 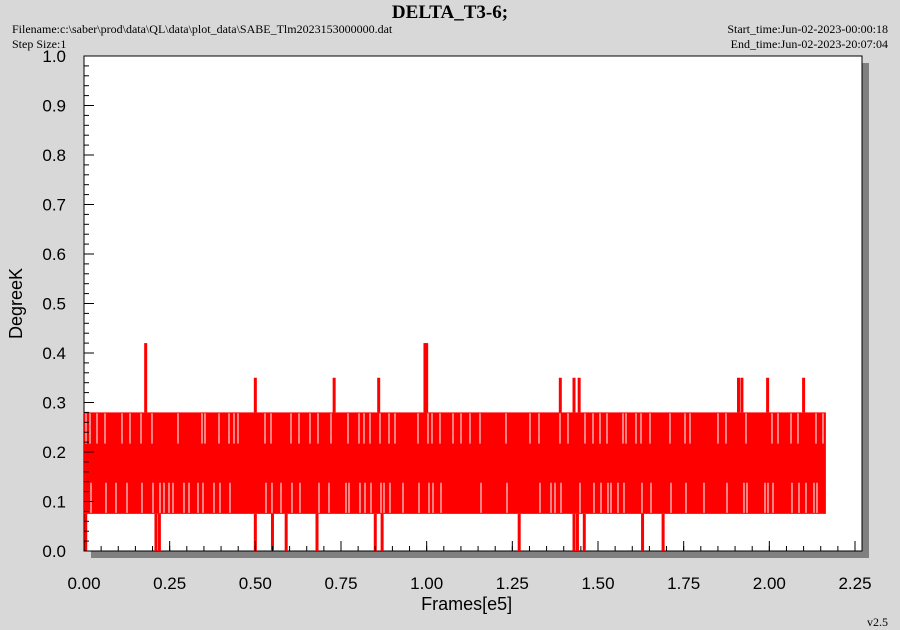 What do you see at coordinates (340, 583) in the screenshot?
I see `x-tick-label: 0.75` at bounding box center [340, 583].